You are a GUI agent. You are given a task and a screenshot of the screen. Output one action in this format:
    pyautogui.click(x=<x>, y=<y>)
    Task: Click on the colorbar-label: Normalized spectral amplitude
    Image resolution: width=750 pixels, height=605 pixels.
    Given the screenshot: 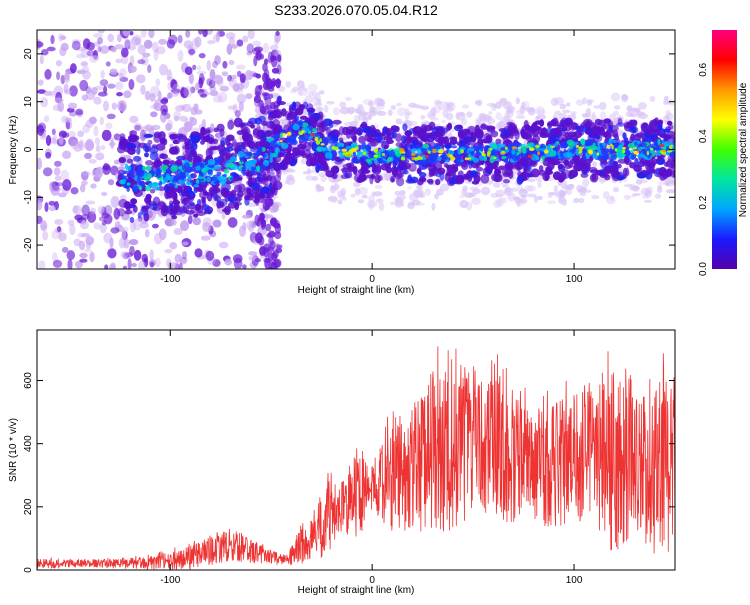 What is the action you would take?
    pyautogui.click(x=743, y=149)
    